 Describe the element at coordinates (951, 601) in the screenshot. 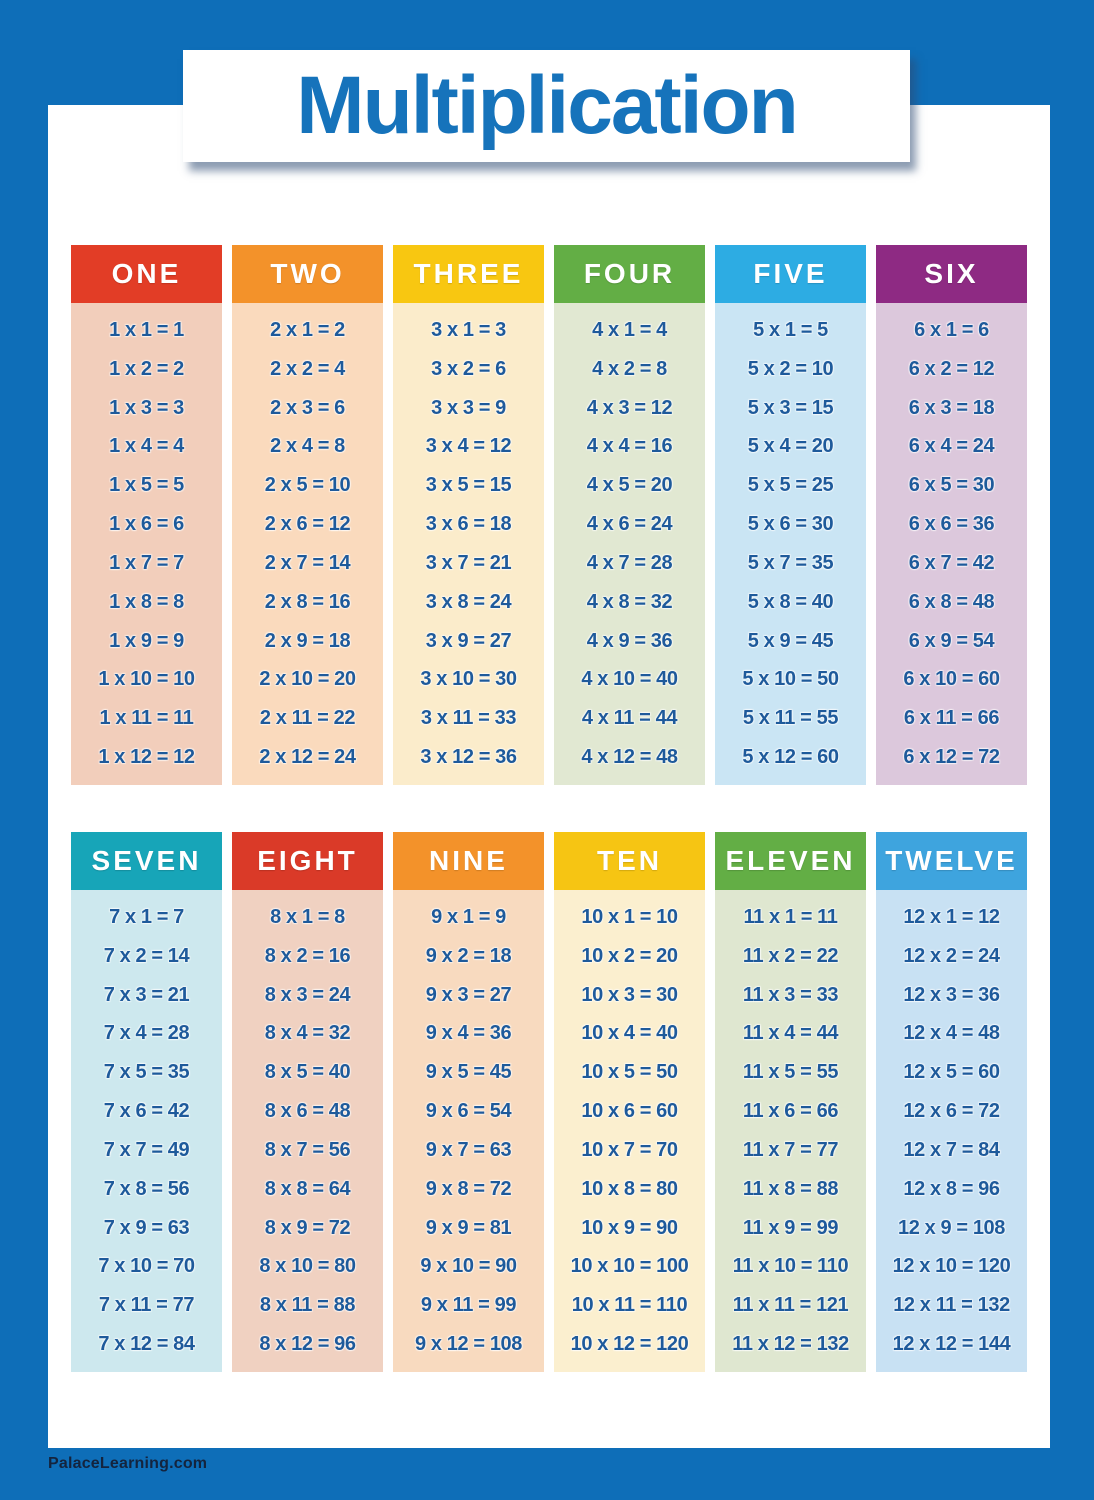

I see `fact-row: 6 x 8 = 48` at that location.